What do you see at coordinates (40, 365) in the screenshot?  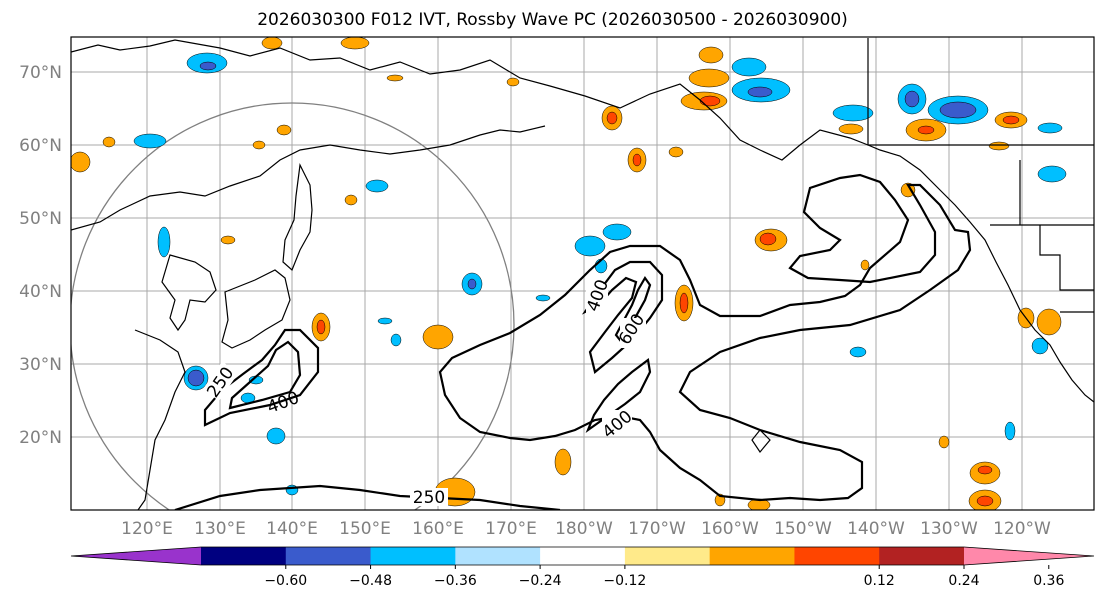 I see `lat-label-30n: 30°N` at bounding box center [40, 365].